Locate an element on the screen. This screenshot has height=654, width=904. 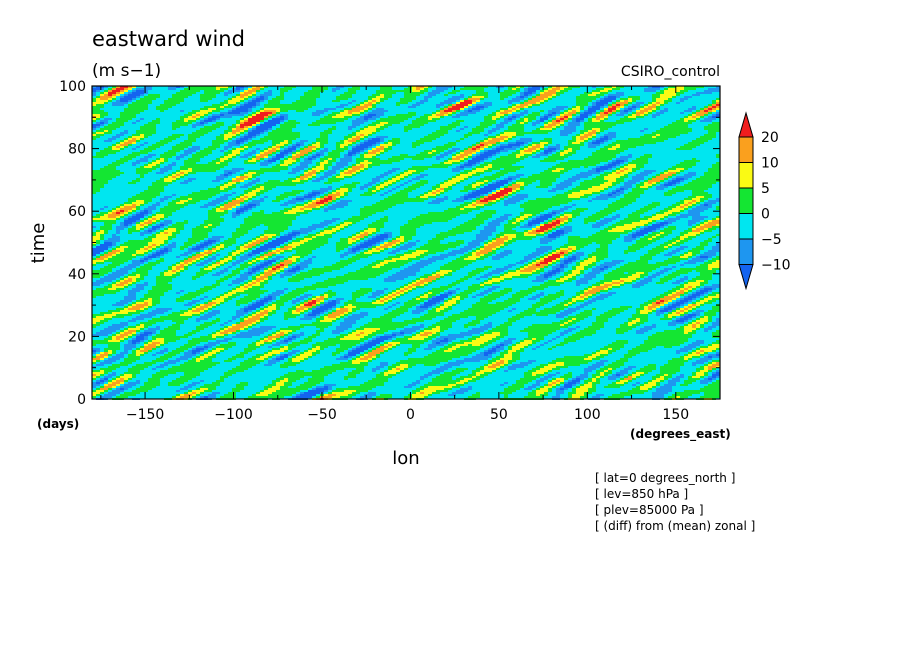
colorbar-label: −10 is located at coordinates (776, 266).